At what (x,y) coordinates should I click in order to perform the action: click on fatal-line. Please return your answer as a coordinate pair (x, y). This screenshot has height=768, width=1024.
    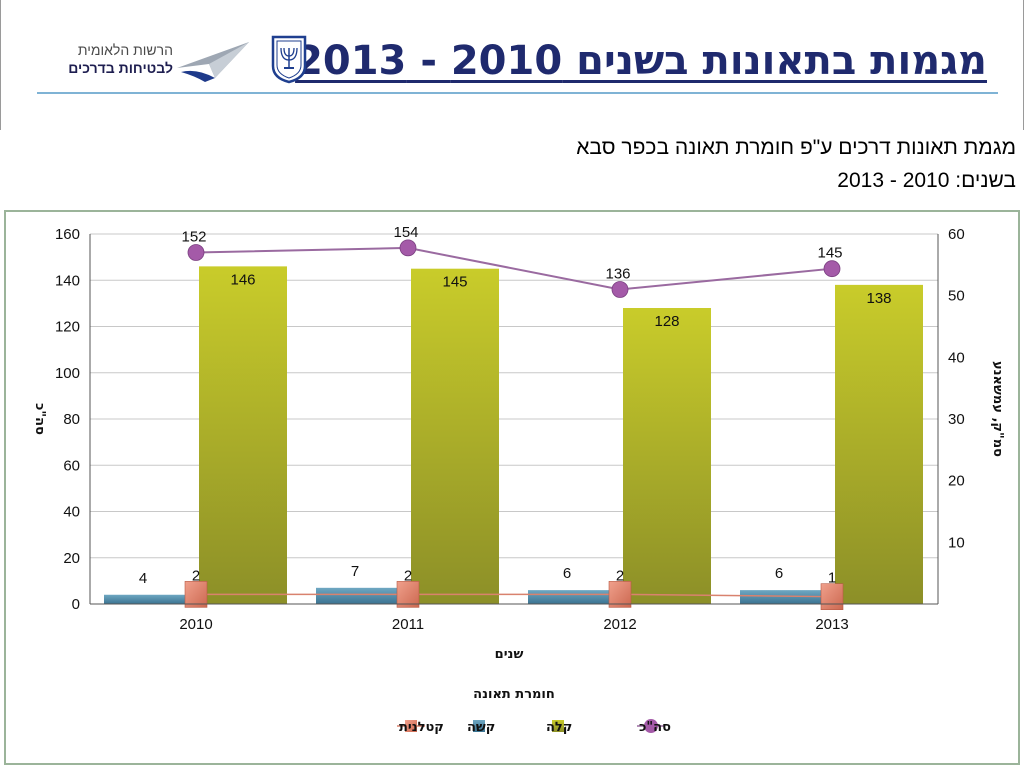
    Looking at the image, I should click on (514, 595).